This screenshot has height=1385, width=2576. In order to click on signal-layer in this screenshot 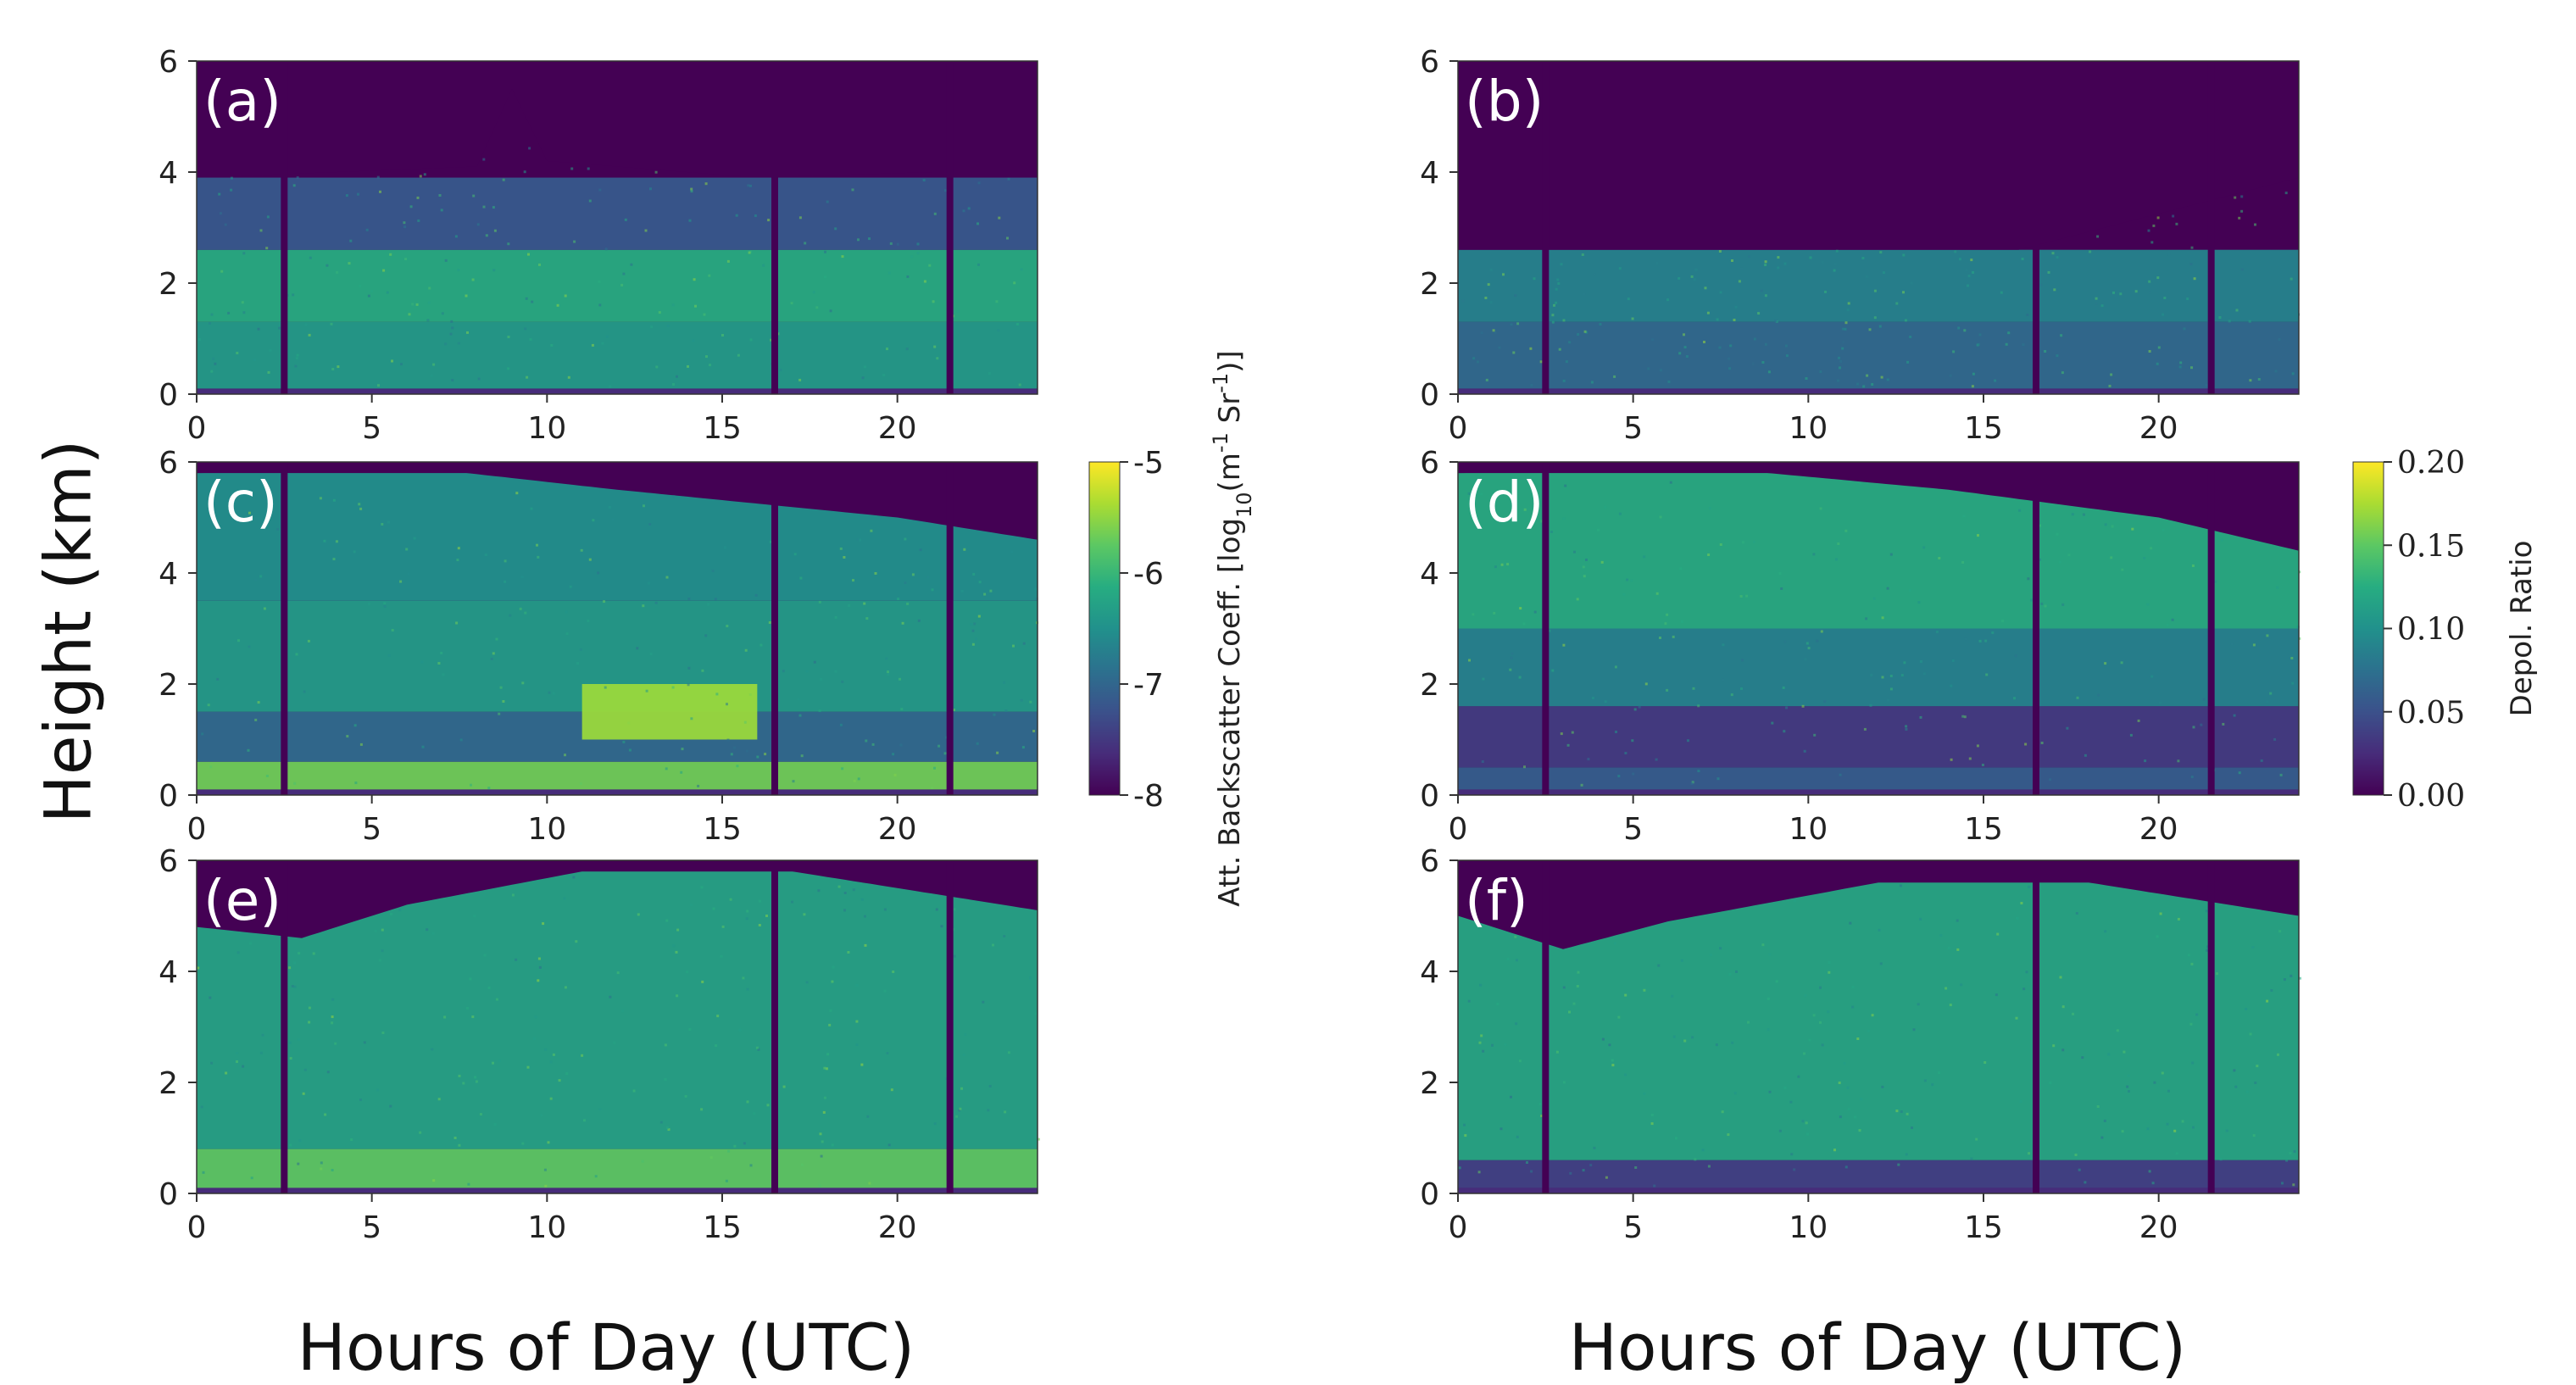, I will do `click(1878, 285)`.